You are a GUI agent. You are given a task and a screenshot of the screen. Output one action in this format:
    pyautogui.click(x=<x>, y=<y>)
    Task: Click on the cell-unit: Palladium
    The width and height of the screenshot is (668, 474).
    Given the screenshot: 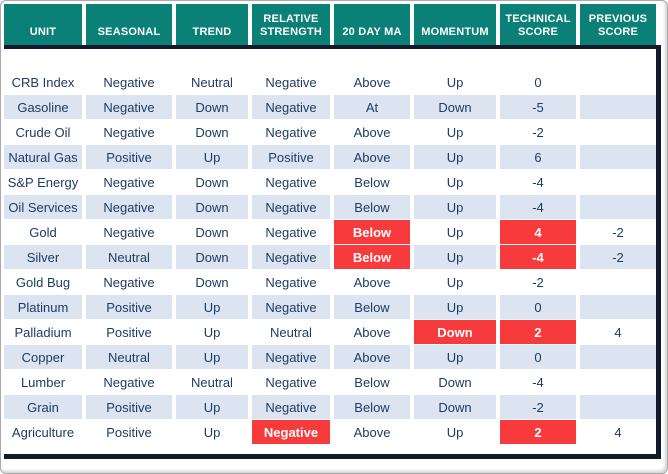 What is the action you would take?
    pyautogui.click(x=43, y=332)
    